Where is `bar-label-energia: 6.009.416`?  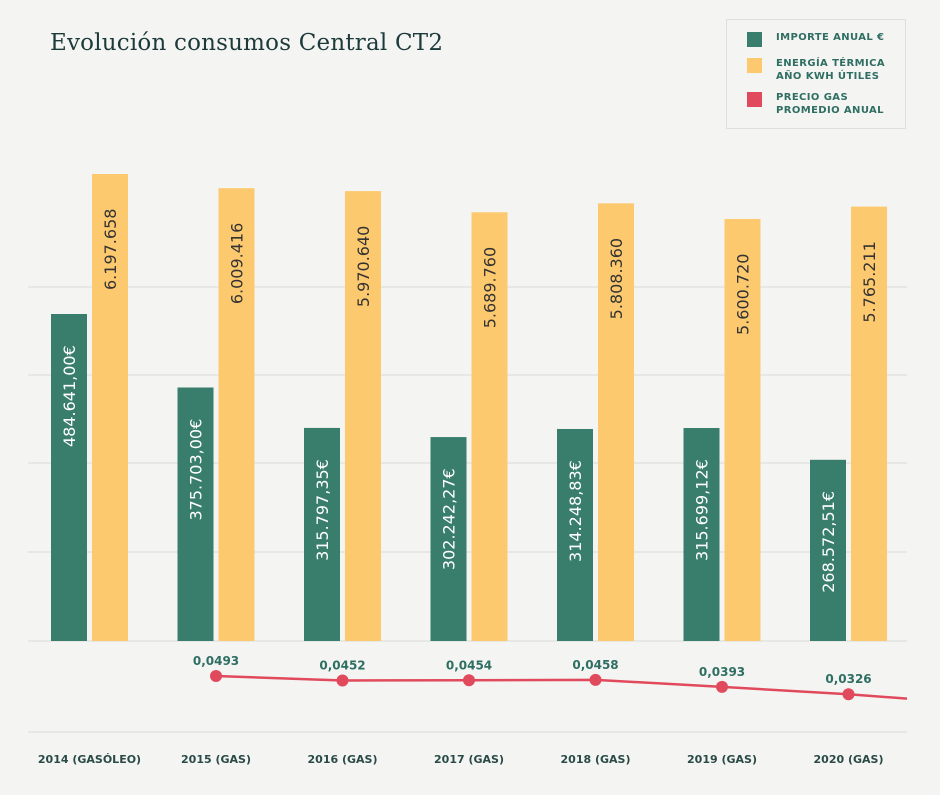
bar-label-energia: 6.009.416 is located at coordinates (237, 263).